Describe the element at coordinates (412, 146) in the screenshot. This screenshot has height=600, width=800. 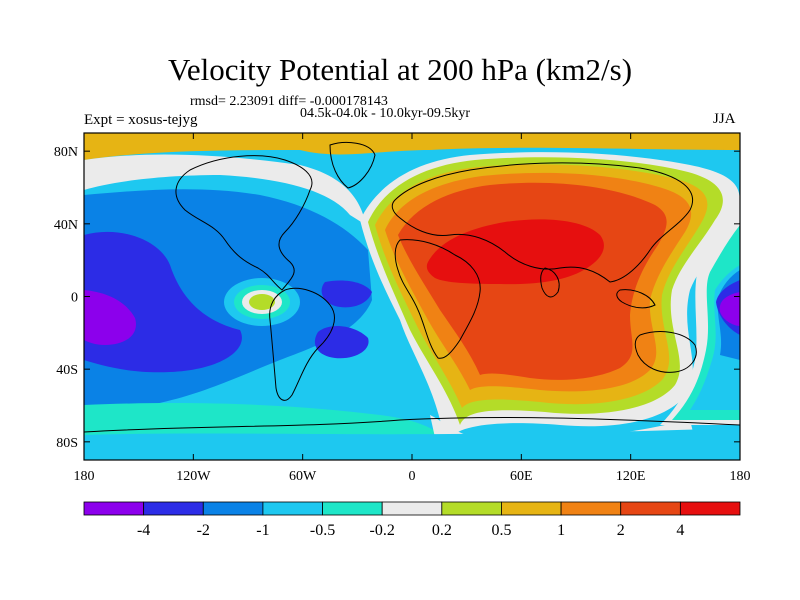
I see `contour-north-band` at that location.